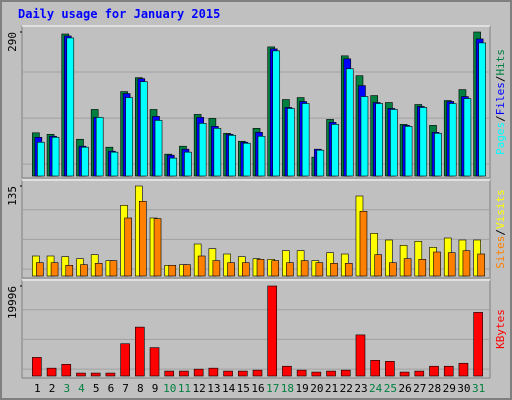 This screenshot has height=400, width=512. What do you see at coordinates (302, 388) in the screenshot?
I see `x-tick-label: 19` at bounding box center [302, 388].